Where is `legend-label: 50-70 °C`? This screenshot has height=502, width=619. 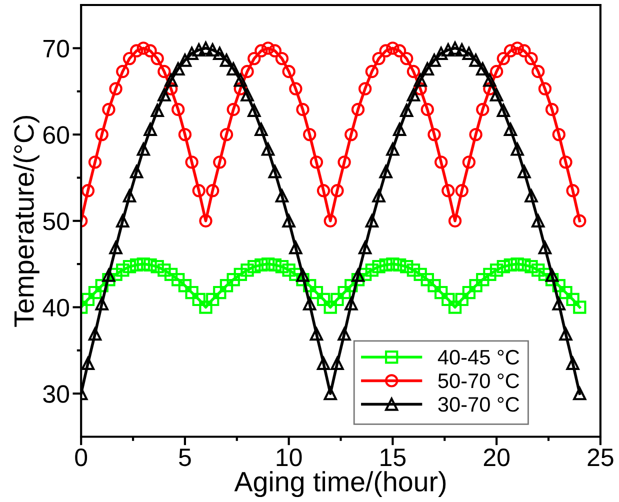 legend-label: 50-70 °C is located at coordinates (479, 380).